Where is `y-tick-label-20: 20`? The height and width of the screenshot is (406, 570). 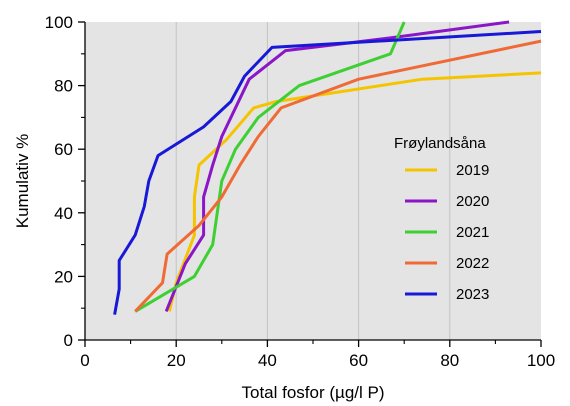 y-tick-label-20: 20 is located at coordinates (63, 276).